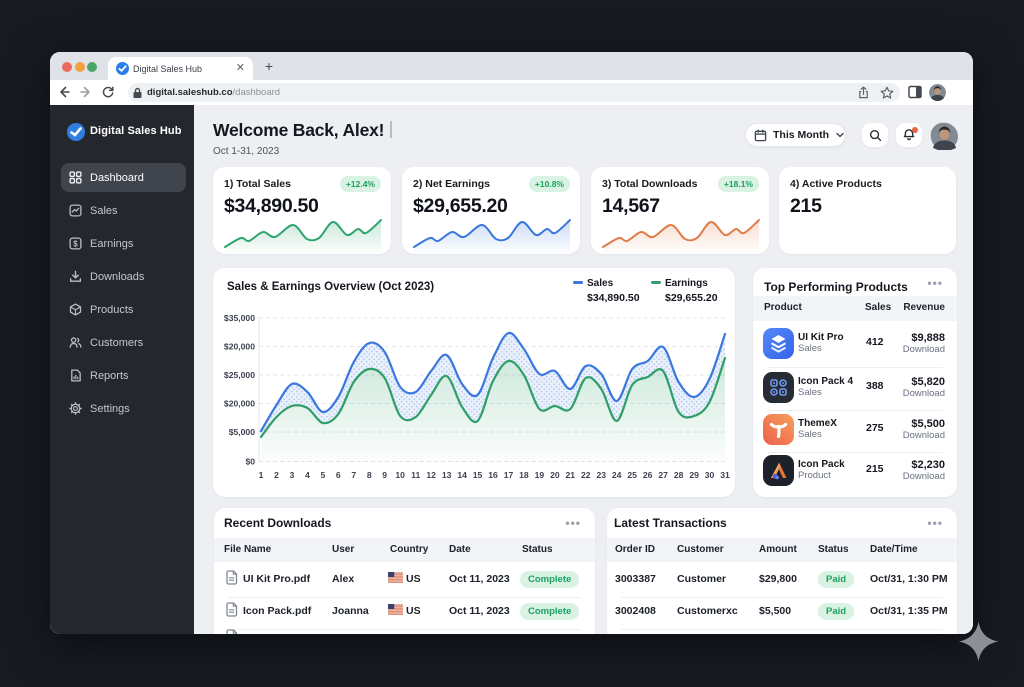 The width and height of the screenshot is (1024, 687). Describe the element at coordinates (710, 475) in the screenshot. I see `svg-text: 30` at that location.